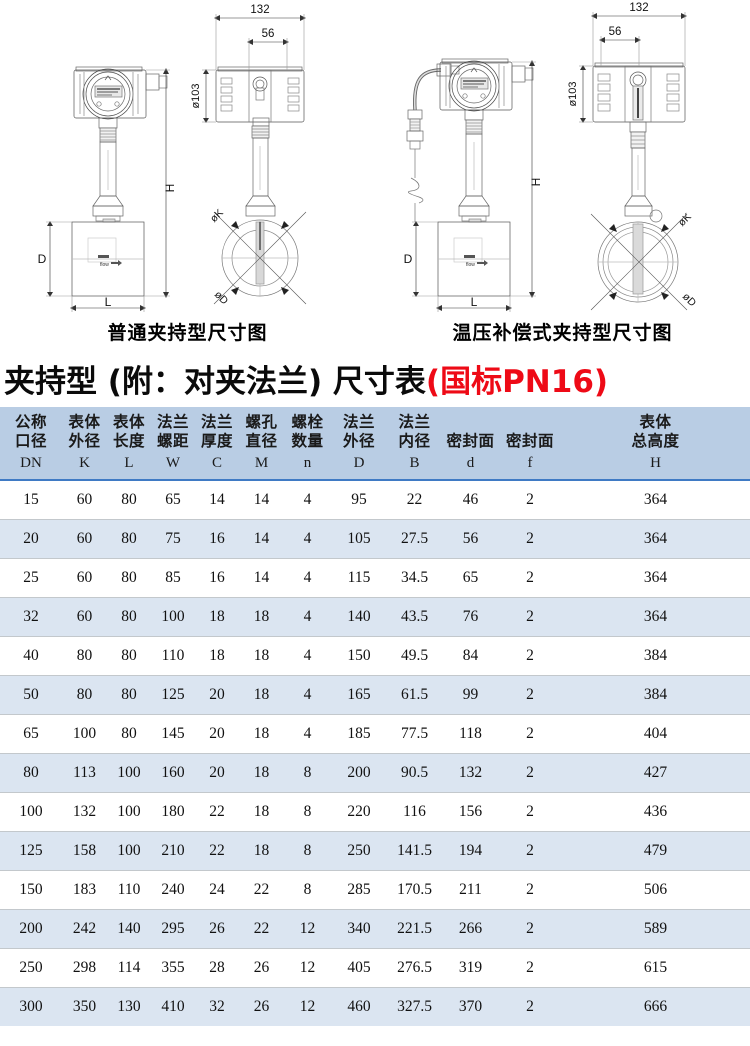 The image size is (750, 1046). I want to click on table-cell: 85, so click(173, 578).